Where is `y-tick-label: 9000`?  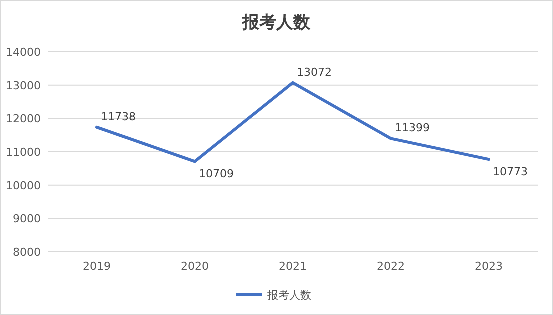
y-tick-label: 9000 is located at coordinates (27, 219).